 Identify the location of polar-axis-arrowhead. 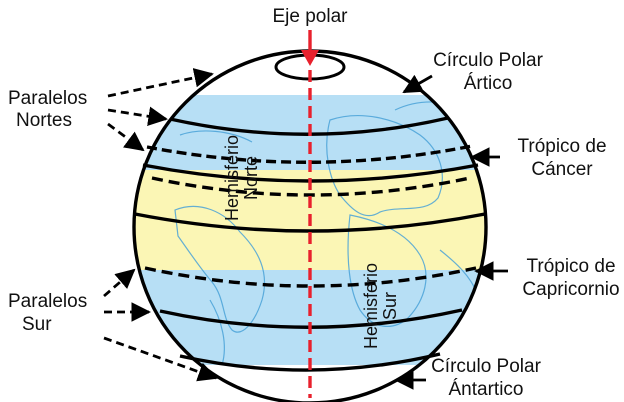
(310, 58).